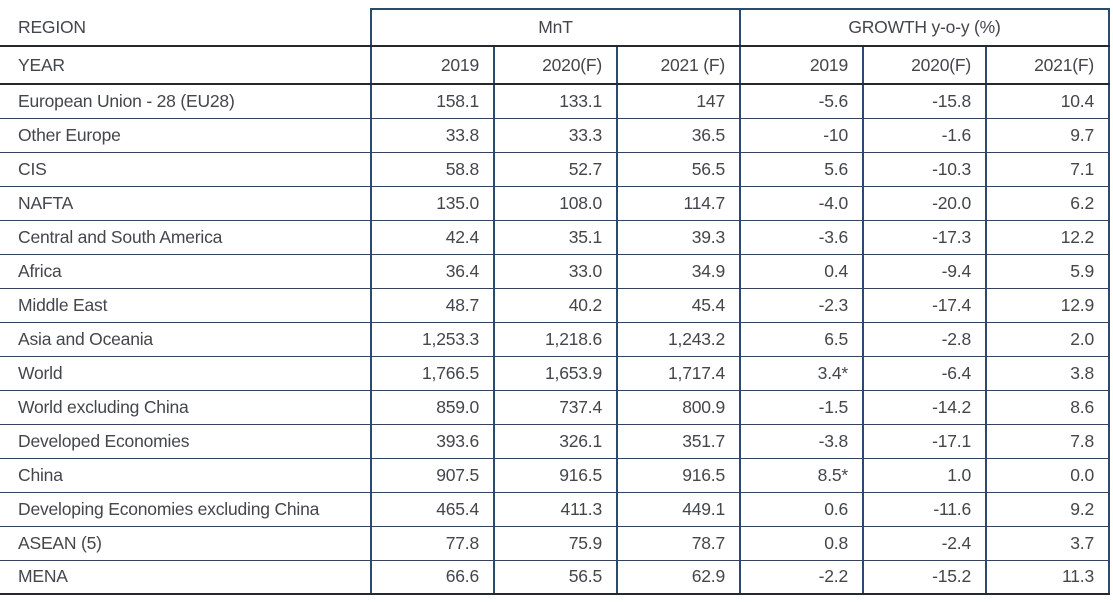 This screenshot has width=1113, height=603. I want to click on growth-value-cell: -3.6, so click(801, 237).